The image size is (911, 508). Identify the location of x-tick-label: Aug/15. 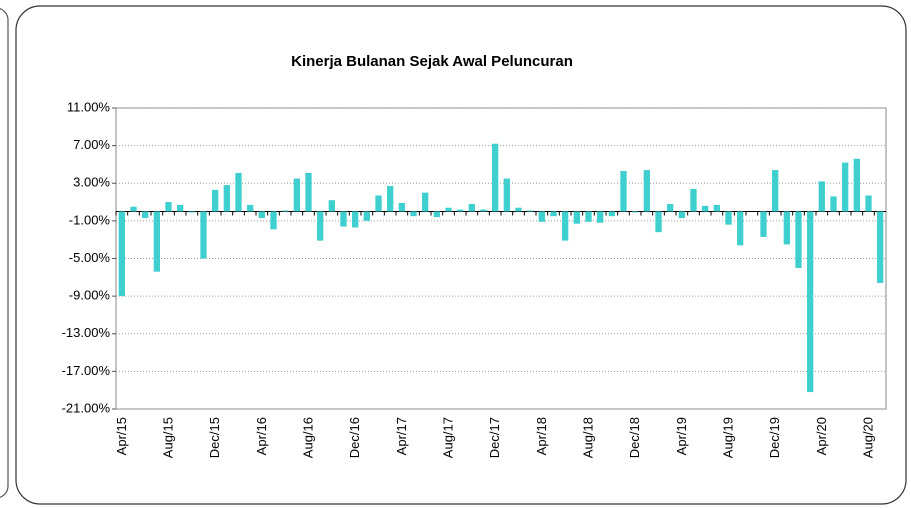
(168, 437).